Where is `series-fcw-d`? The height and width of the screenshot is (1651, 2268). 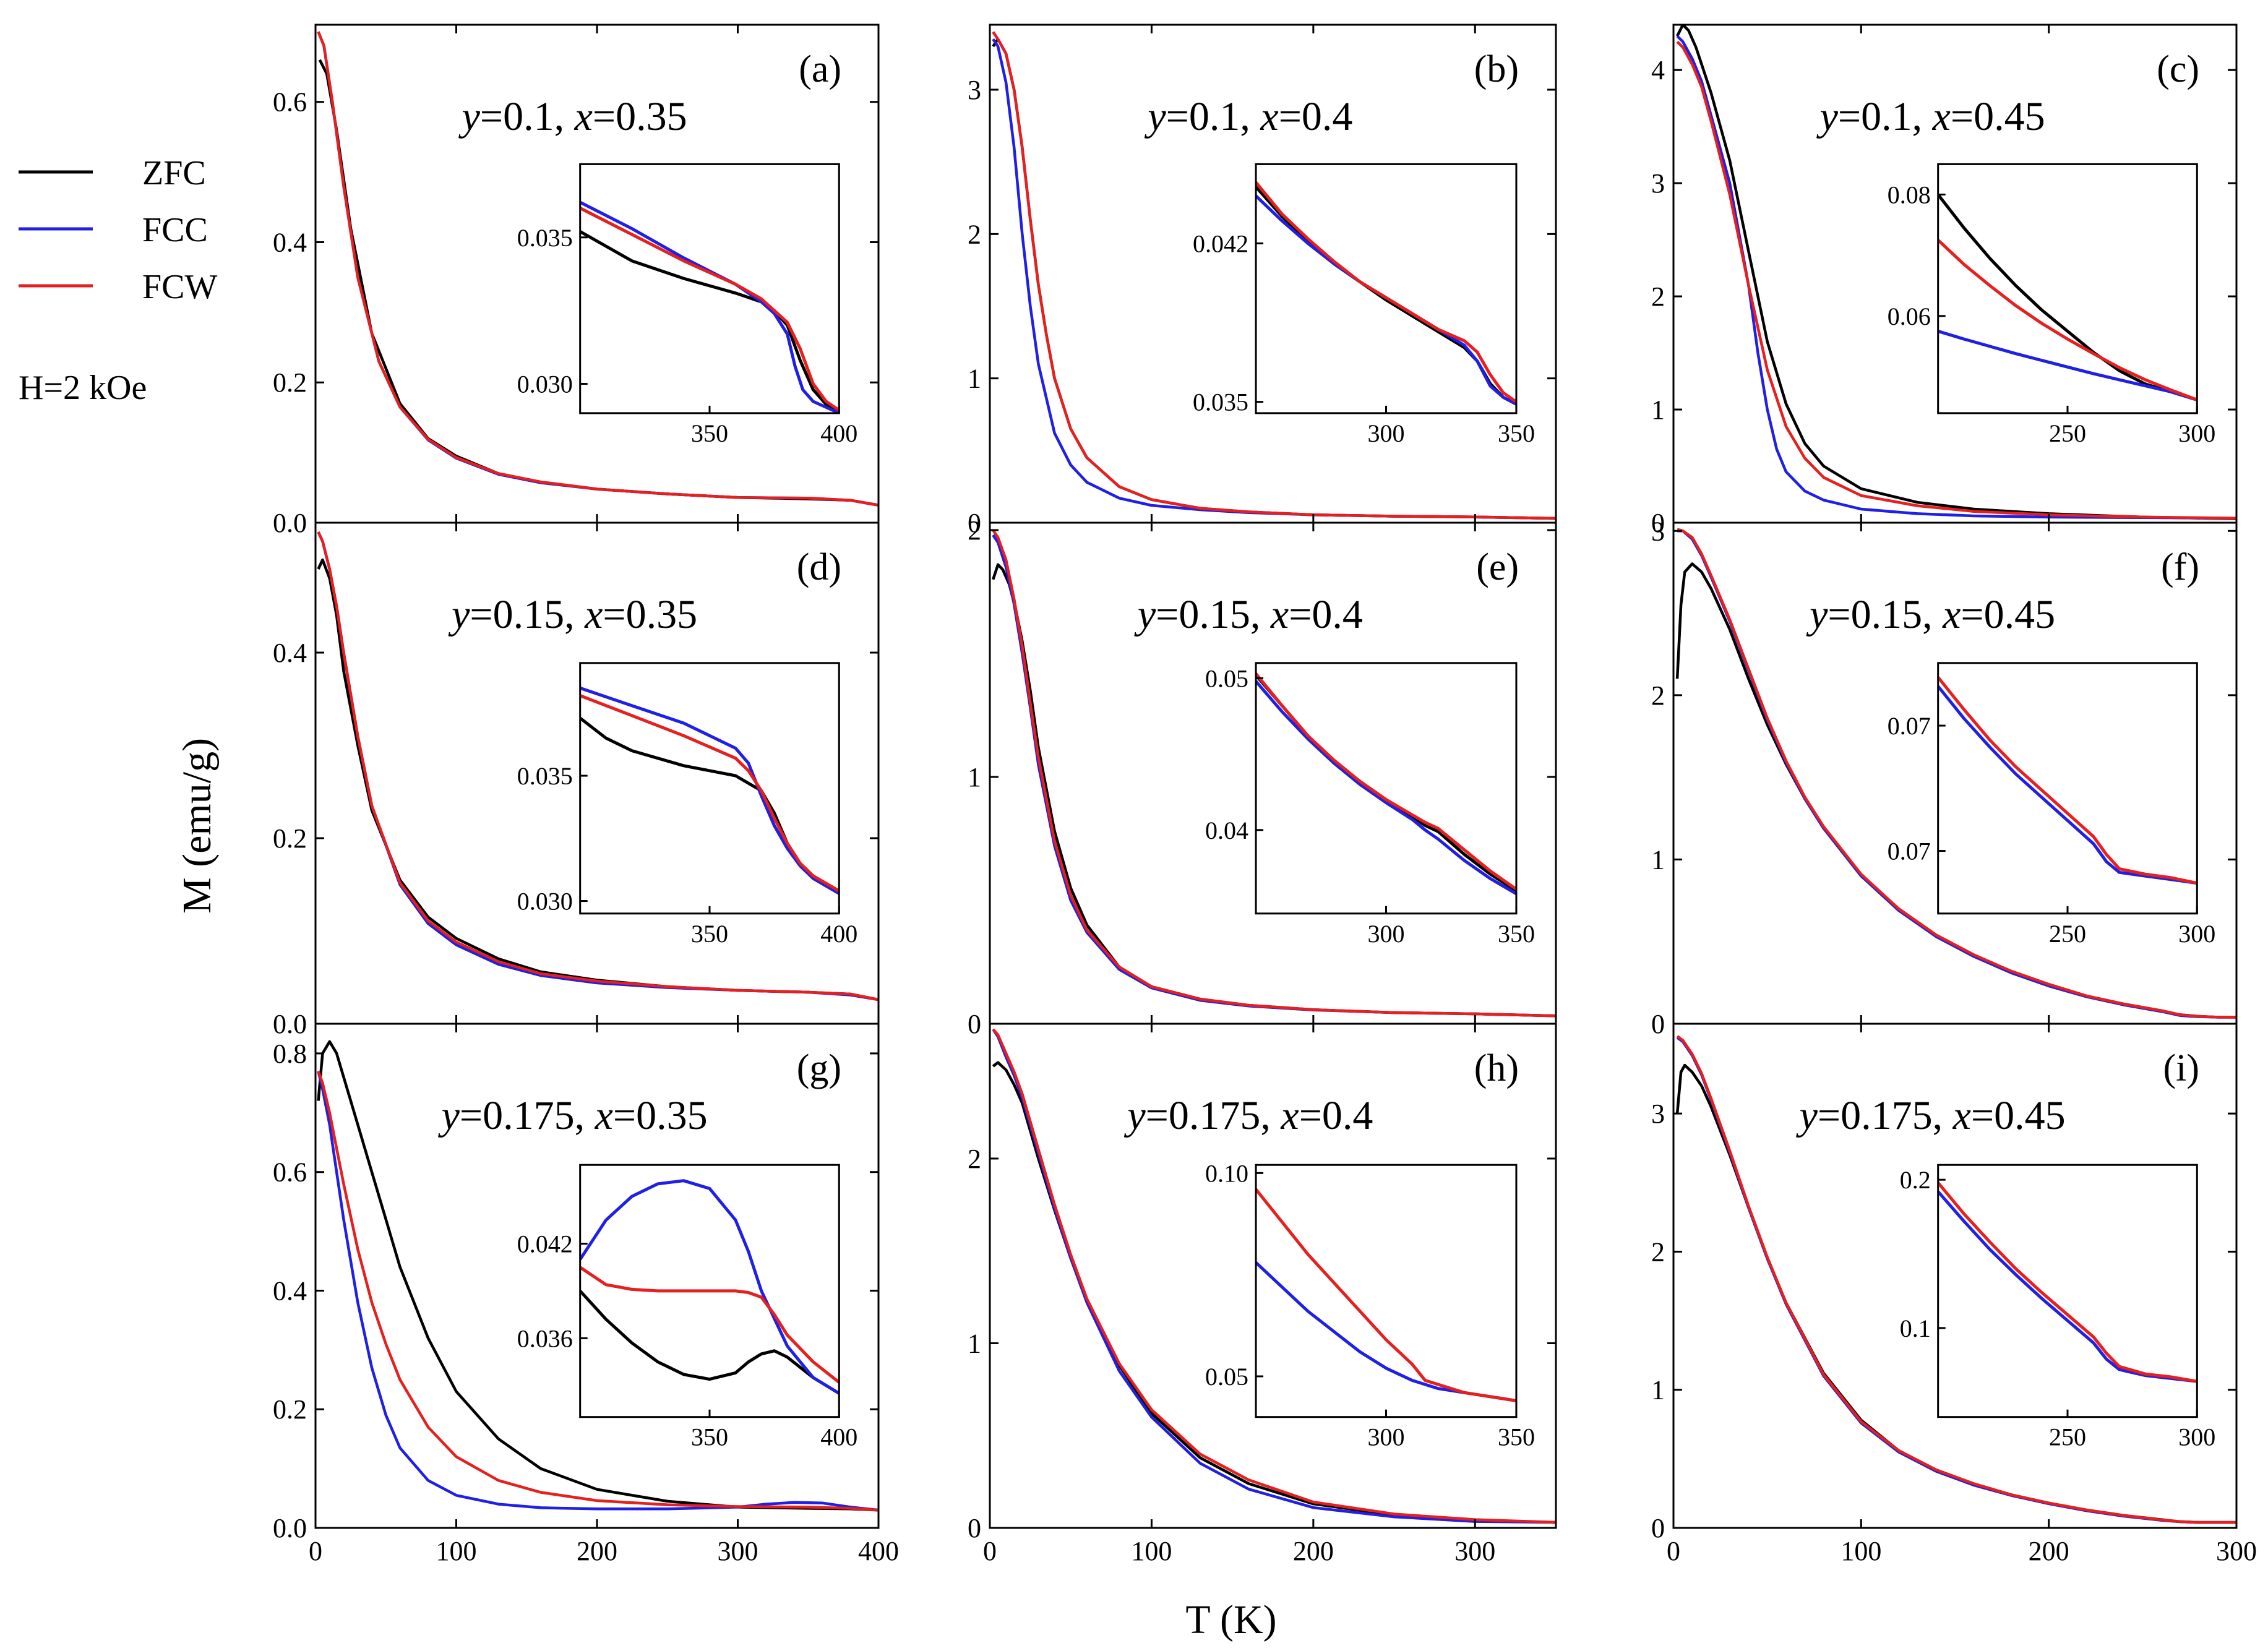 series-fcw-d is located at coordinates (597, 766).